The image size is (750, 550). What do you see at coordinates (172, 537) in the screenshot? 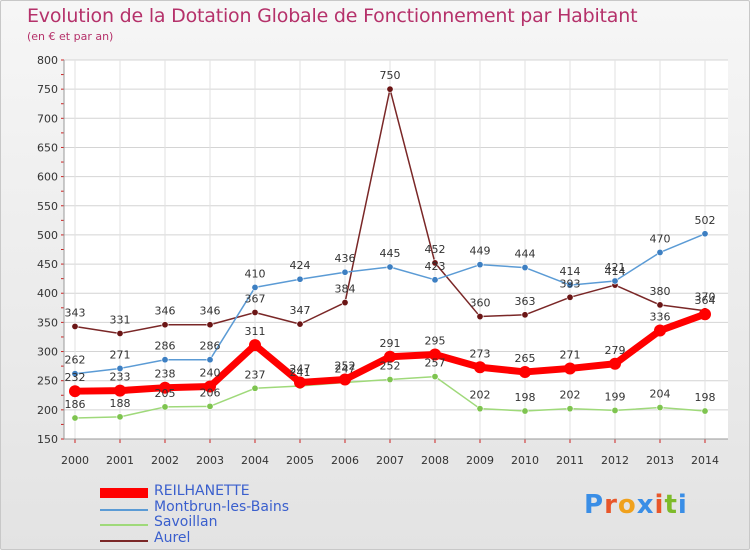
I see `legend-label: Aurel` at bounding box center [172, 537].